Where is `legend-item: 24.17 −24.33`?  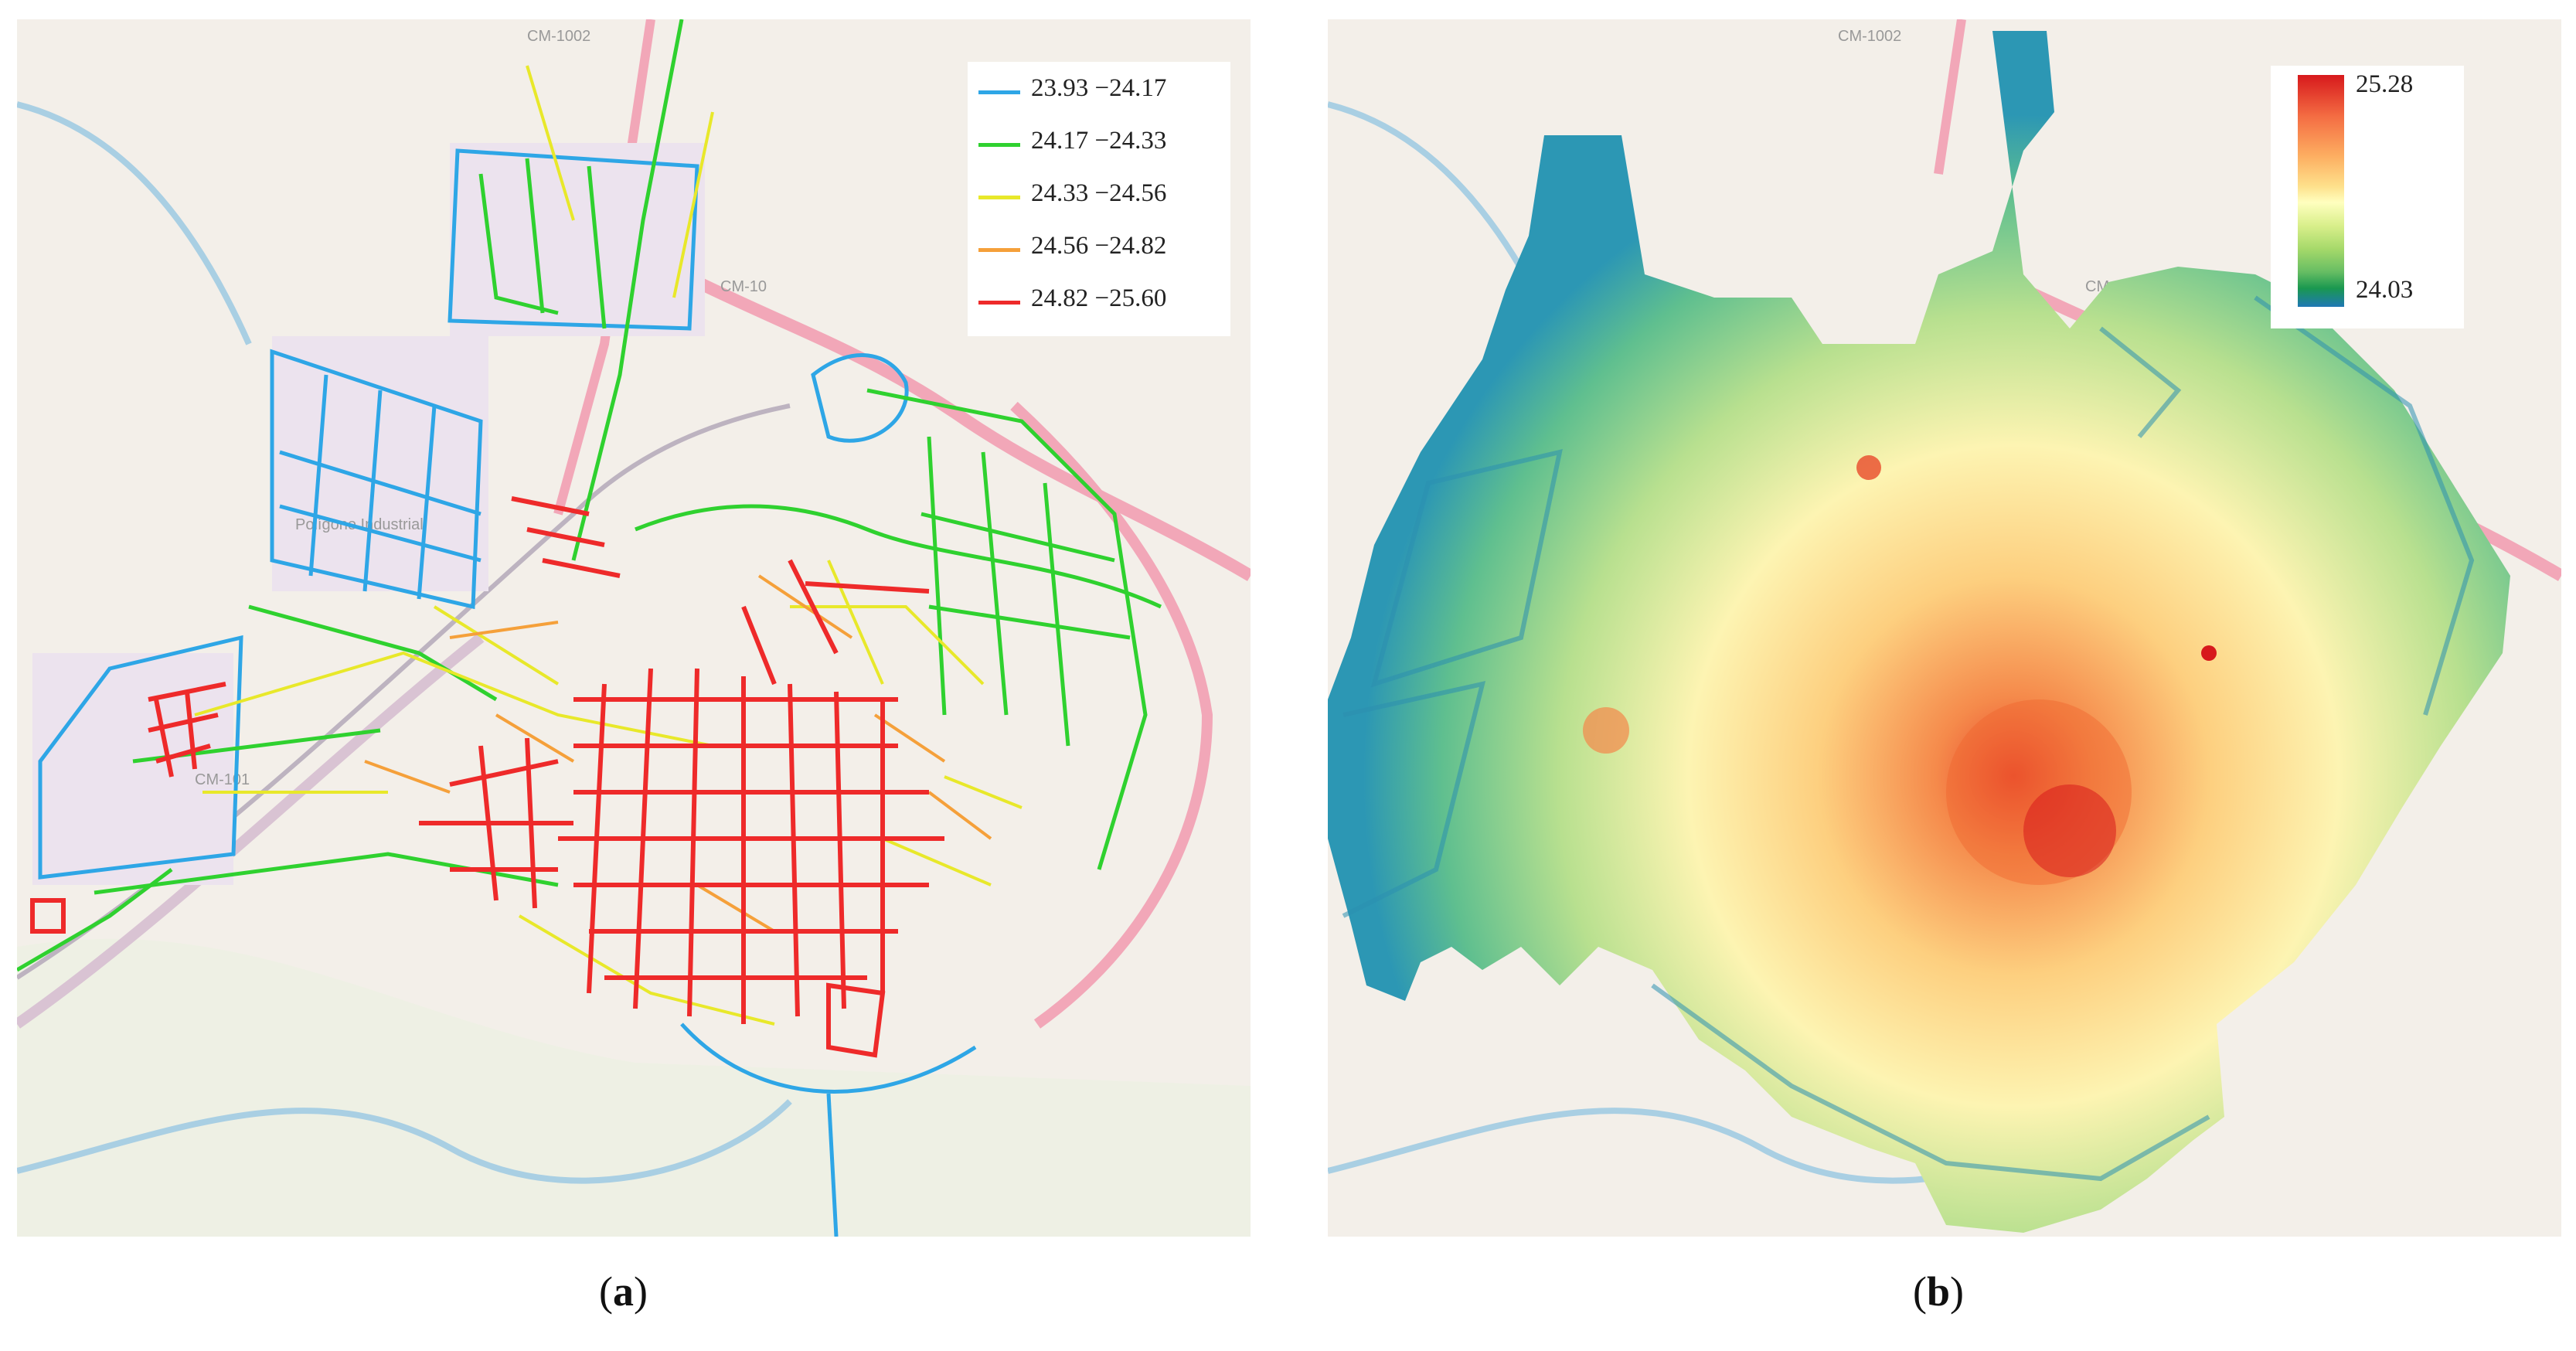
legend-item: 24.17 −24.33 is located at coordinates (1099, 145).